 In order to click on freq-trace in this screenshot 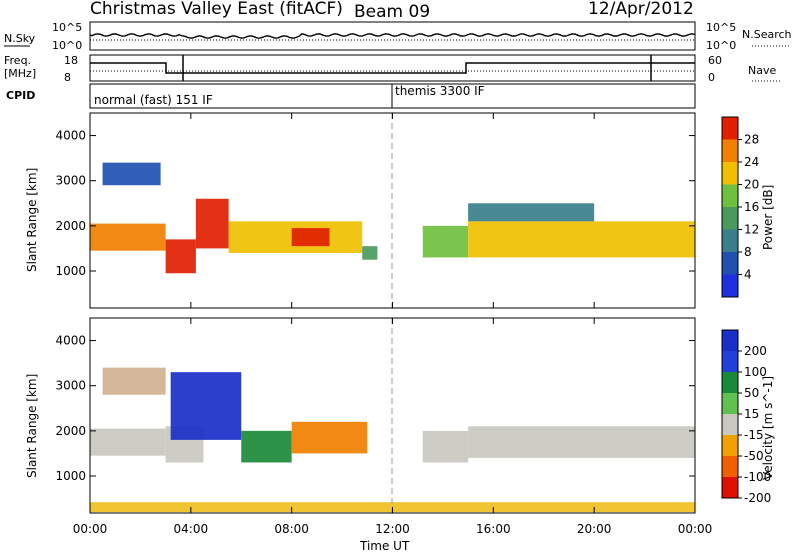, I will do `click(392, 68)`.